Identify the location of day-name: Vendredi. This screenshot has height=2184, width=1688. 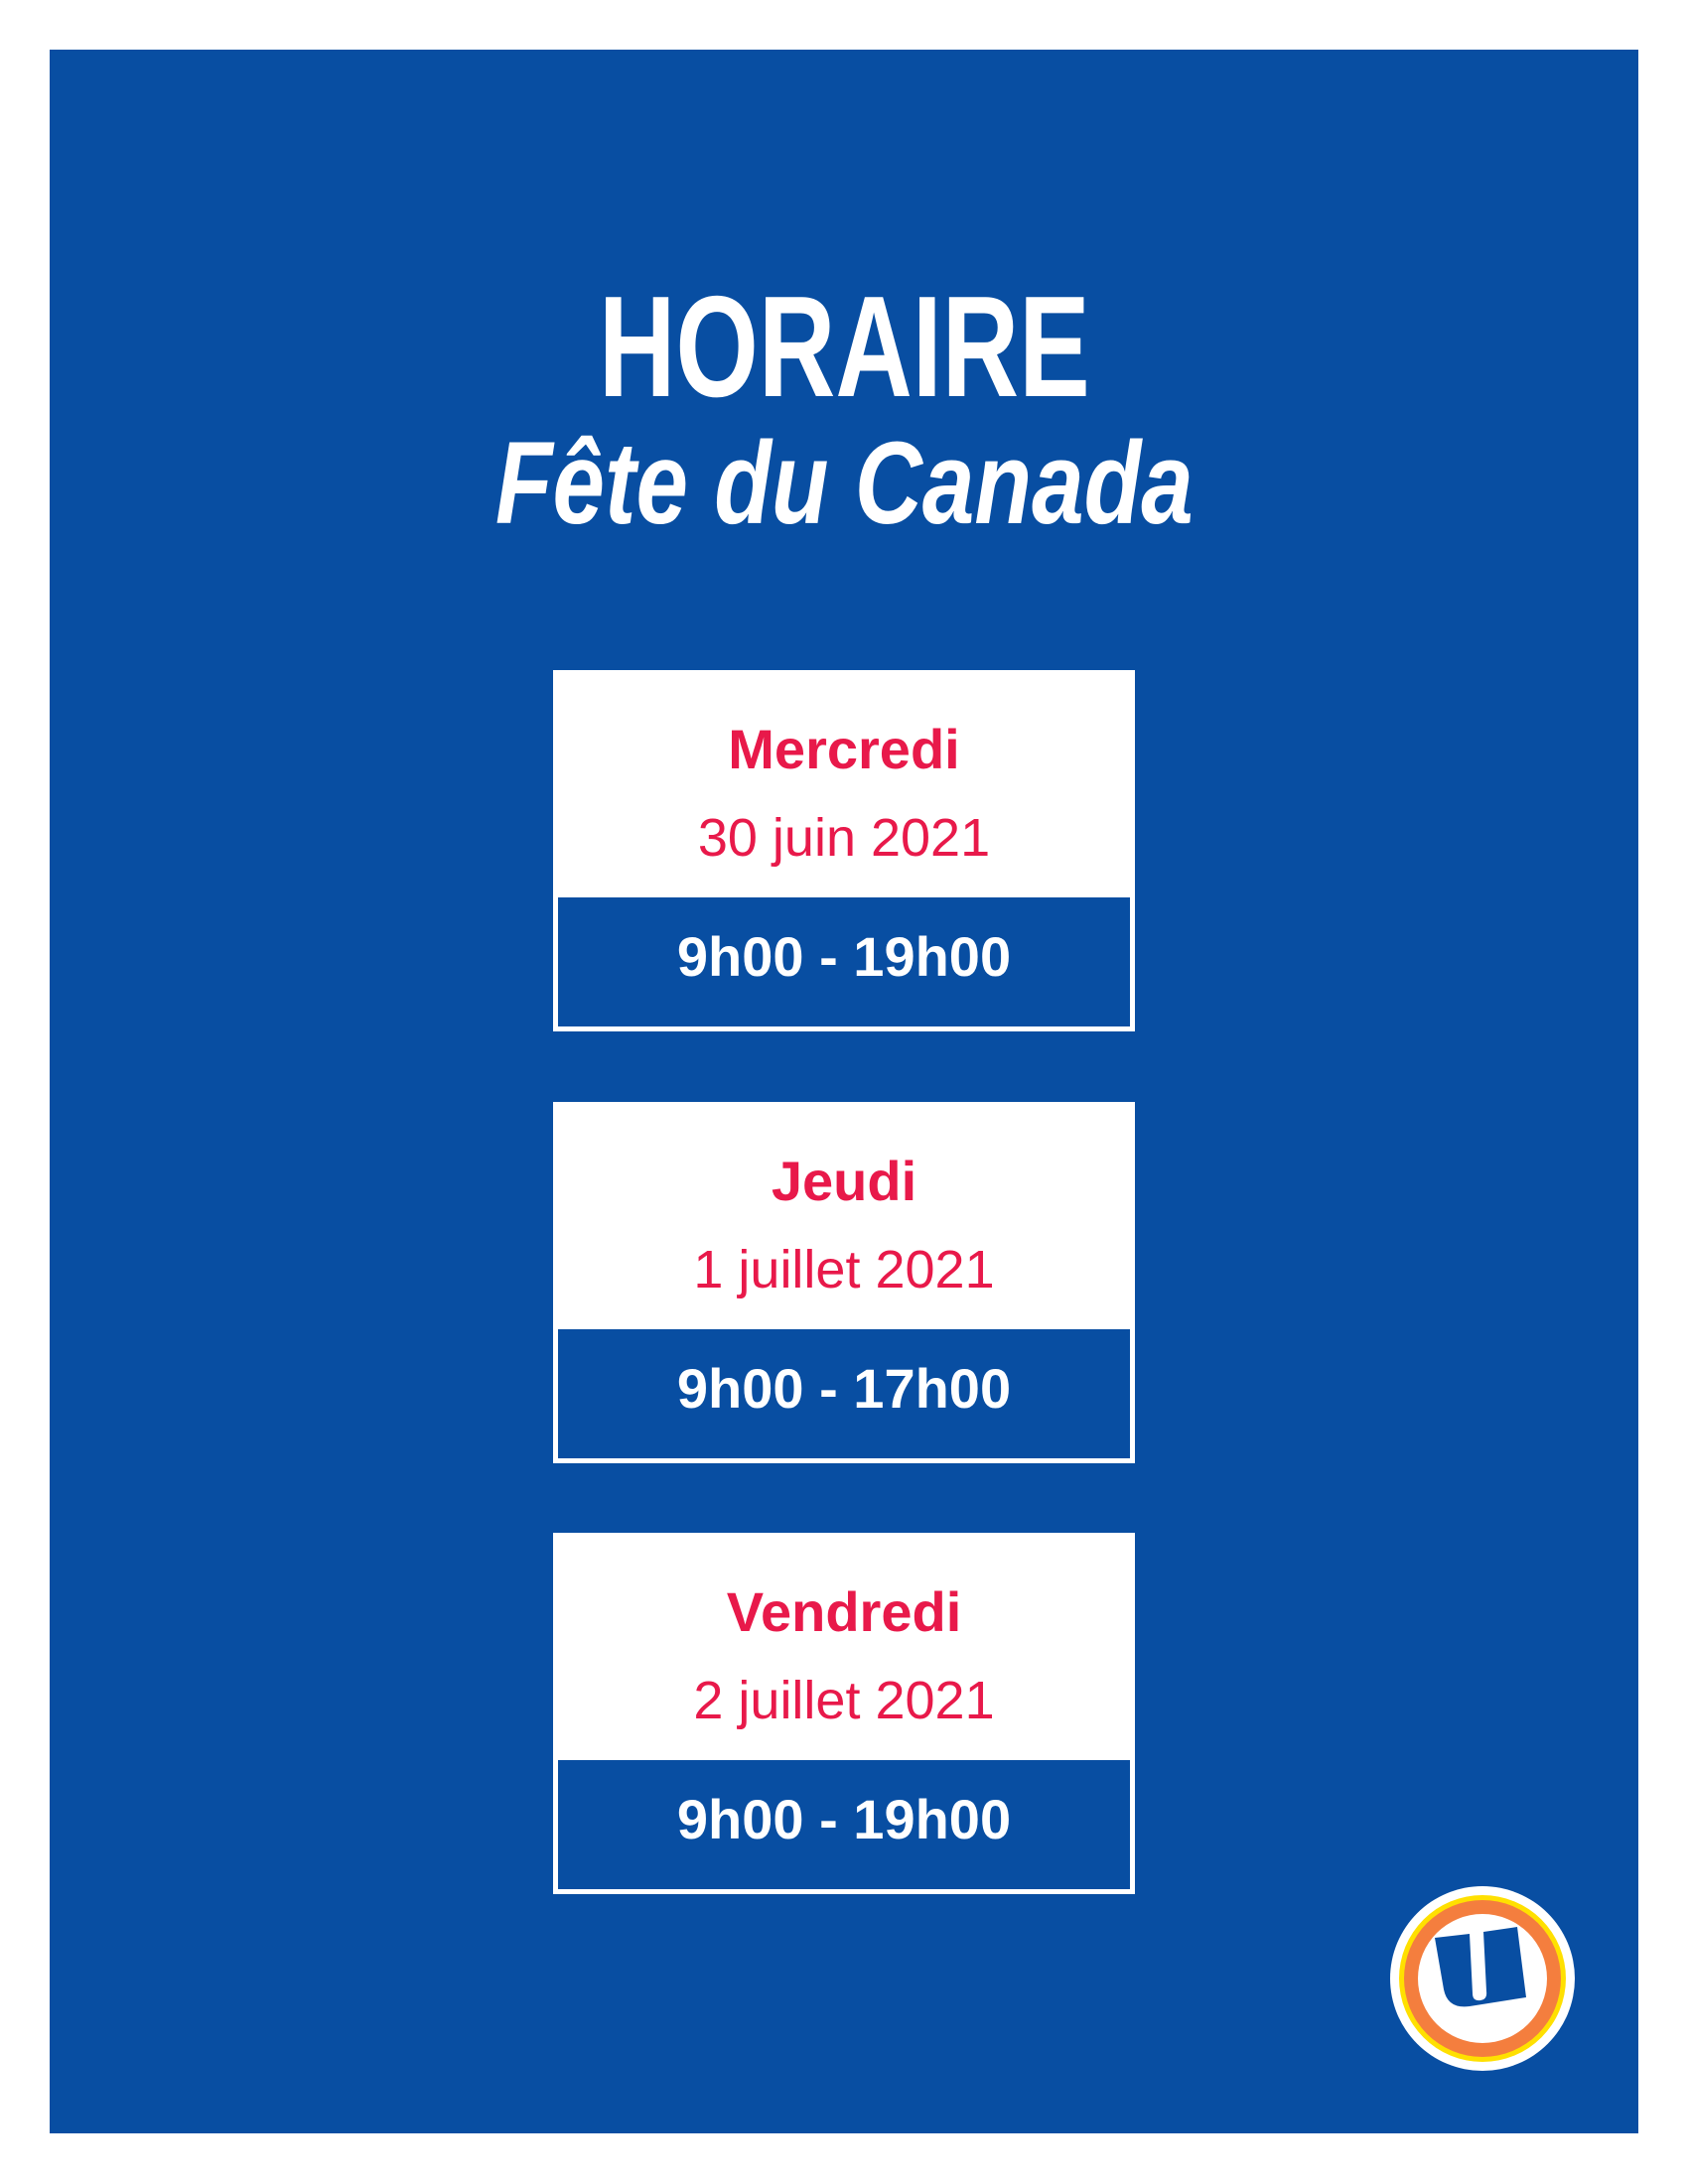
(844, 1611).